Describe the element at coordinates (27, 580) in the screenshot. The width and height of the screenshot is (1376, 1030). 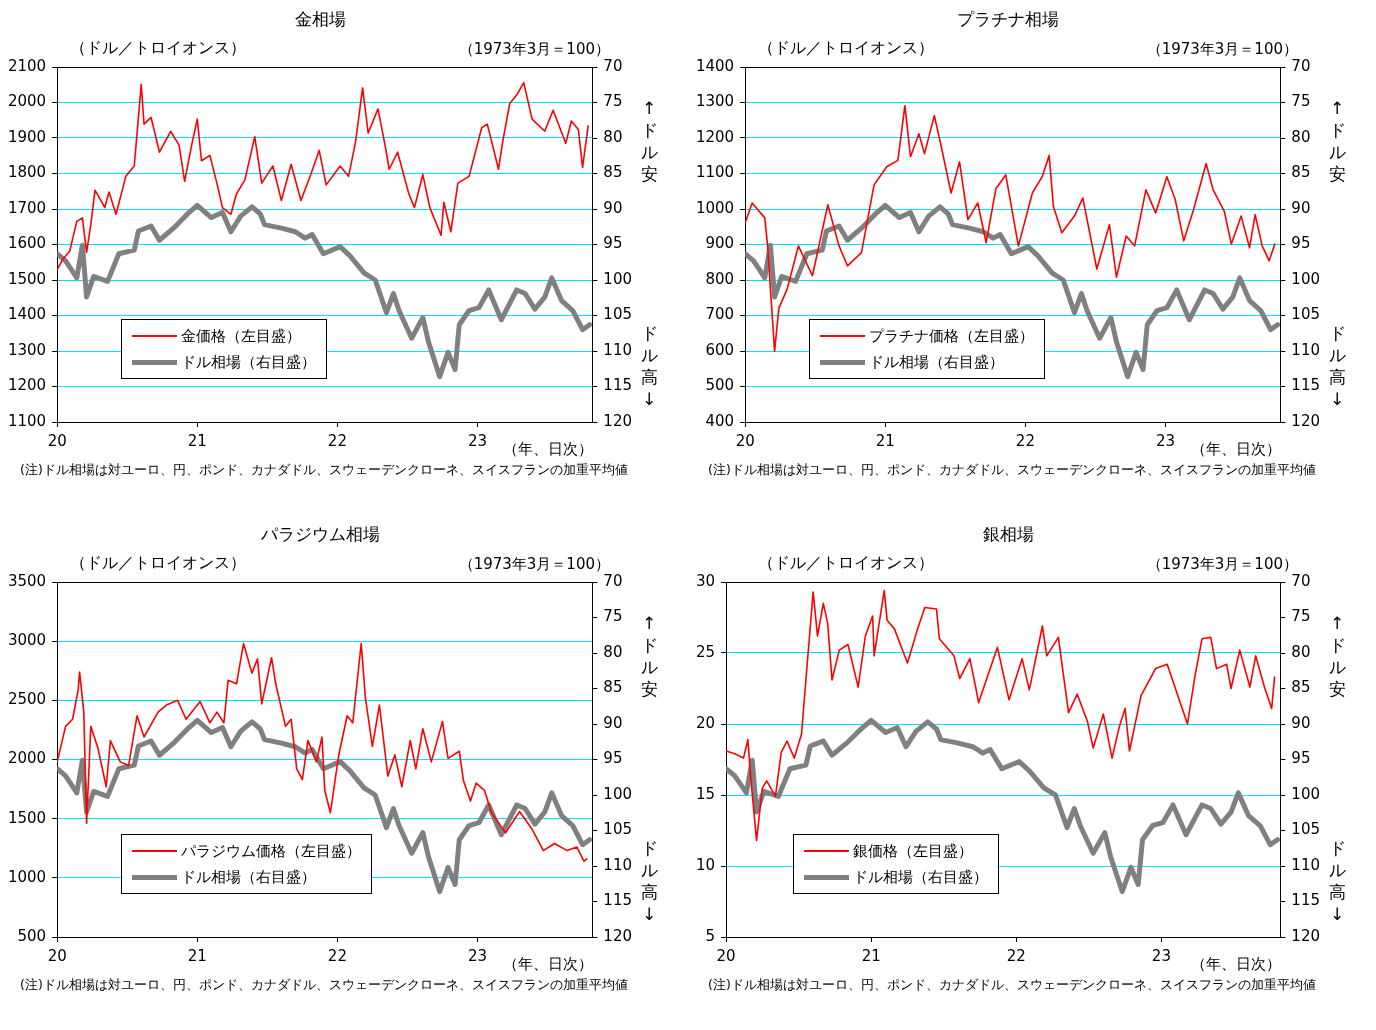
I see `y-tick-label: 3500` at that location.